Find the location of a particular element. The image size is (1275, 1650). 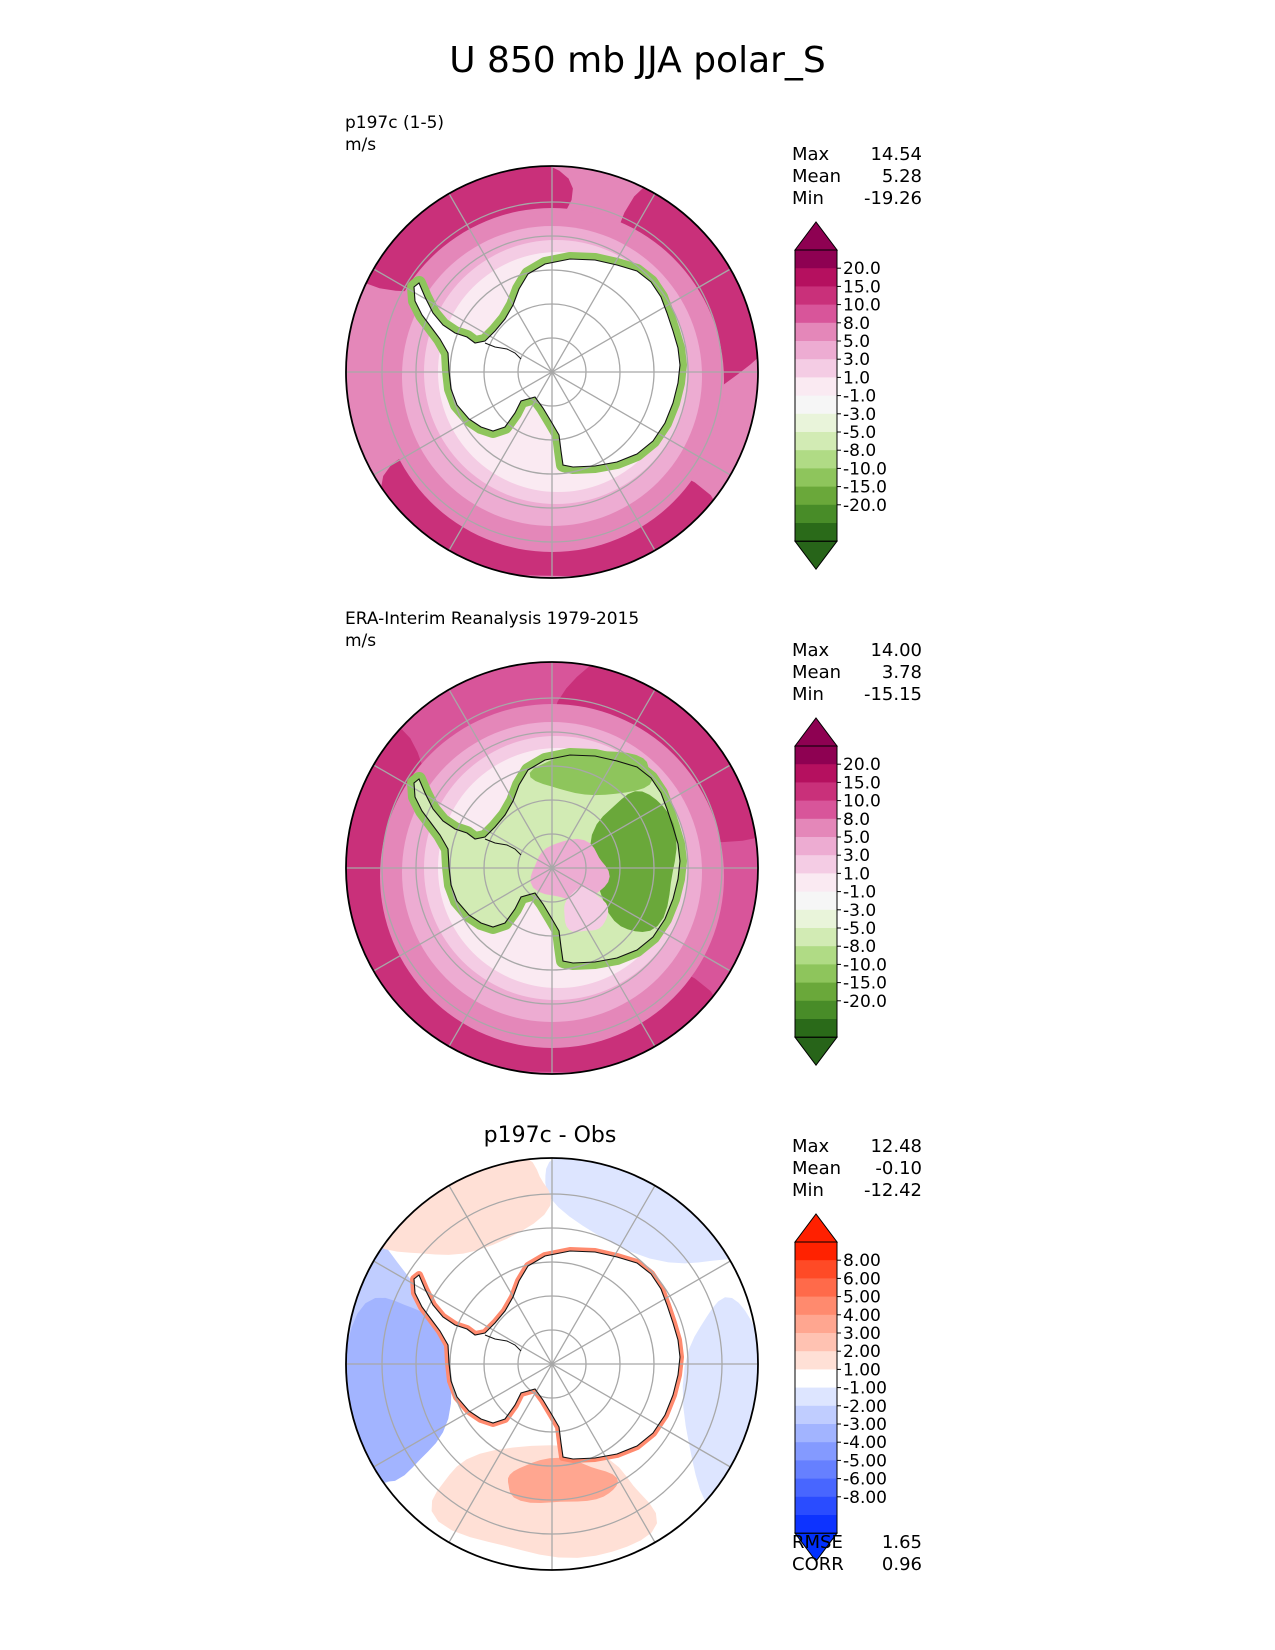

colorbar-bottom-extension is located at coordinates (816, 1051).